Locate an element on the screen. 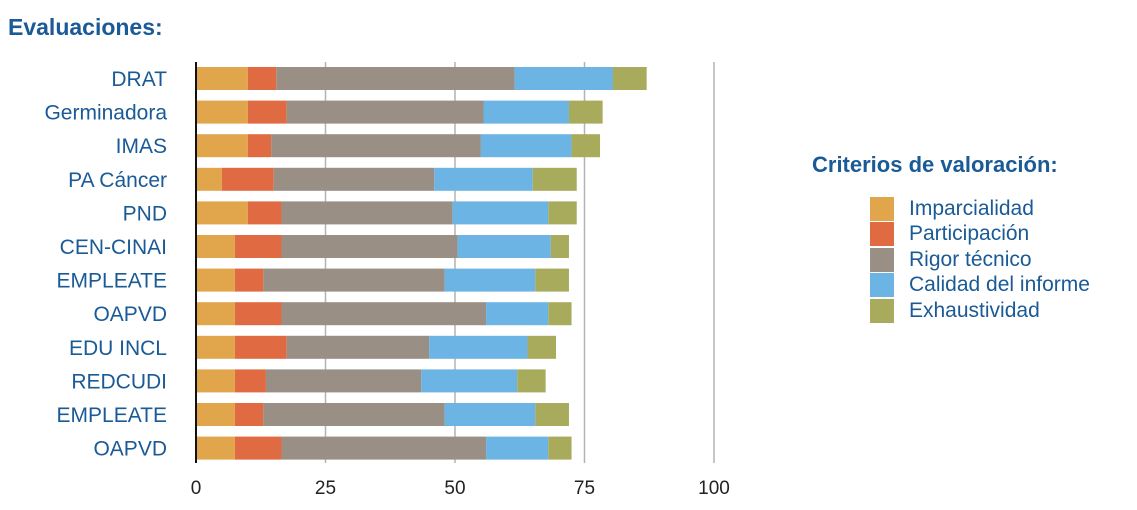  category-label: Germinadora is located at coordinates (105, 113).